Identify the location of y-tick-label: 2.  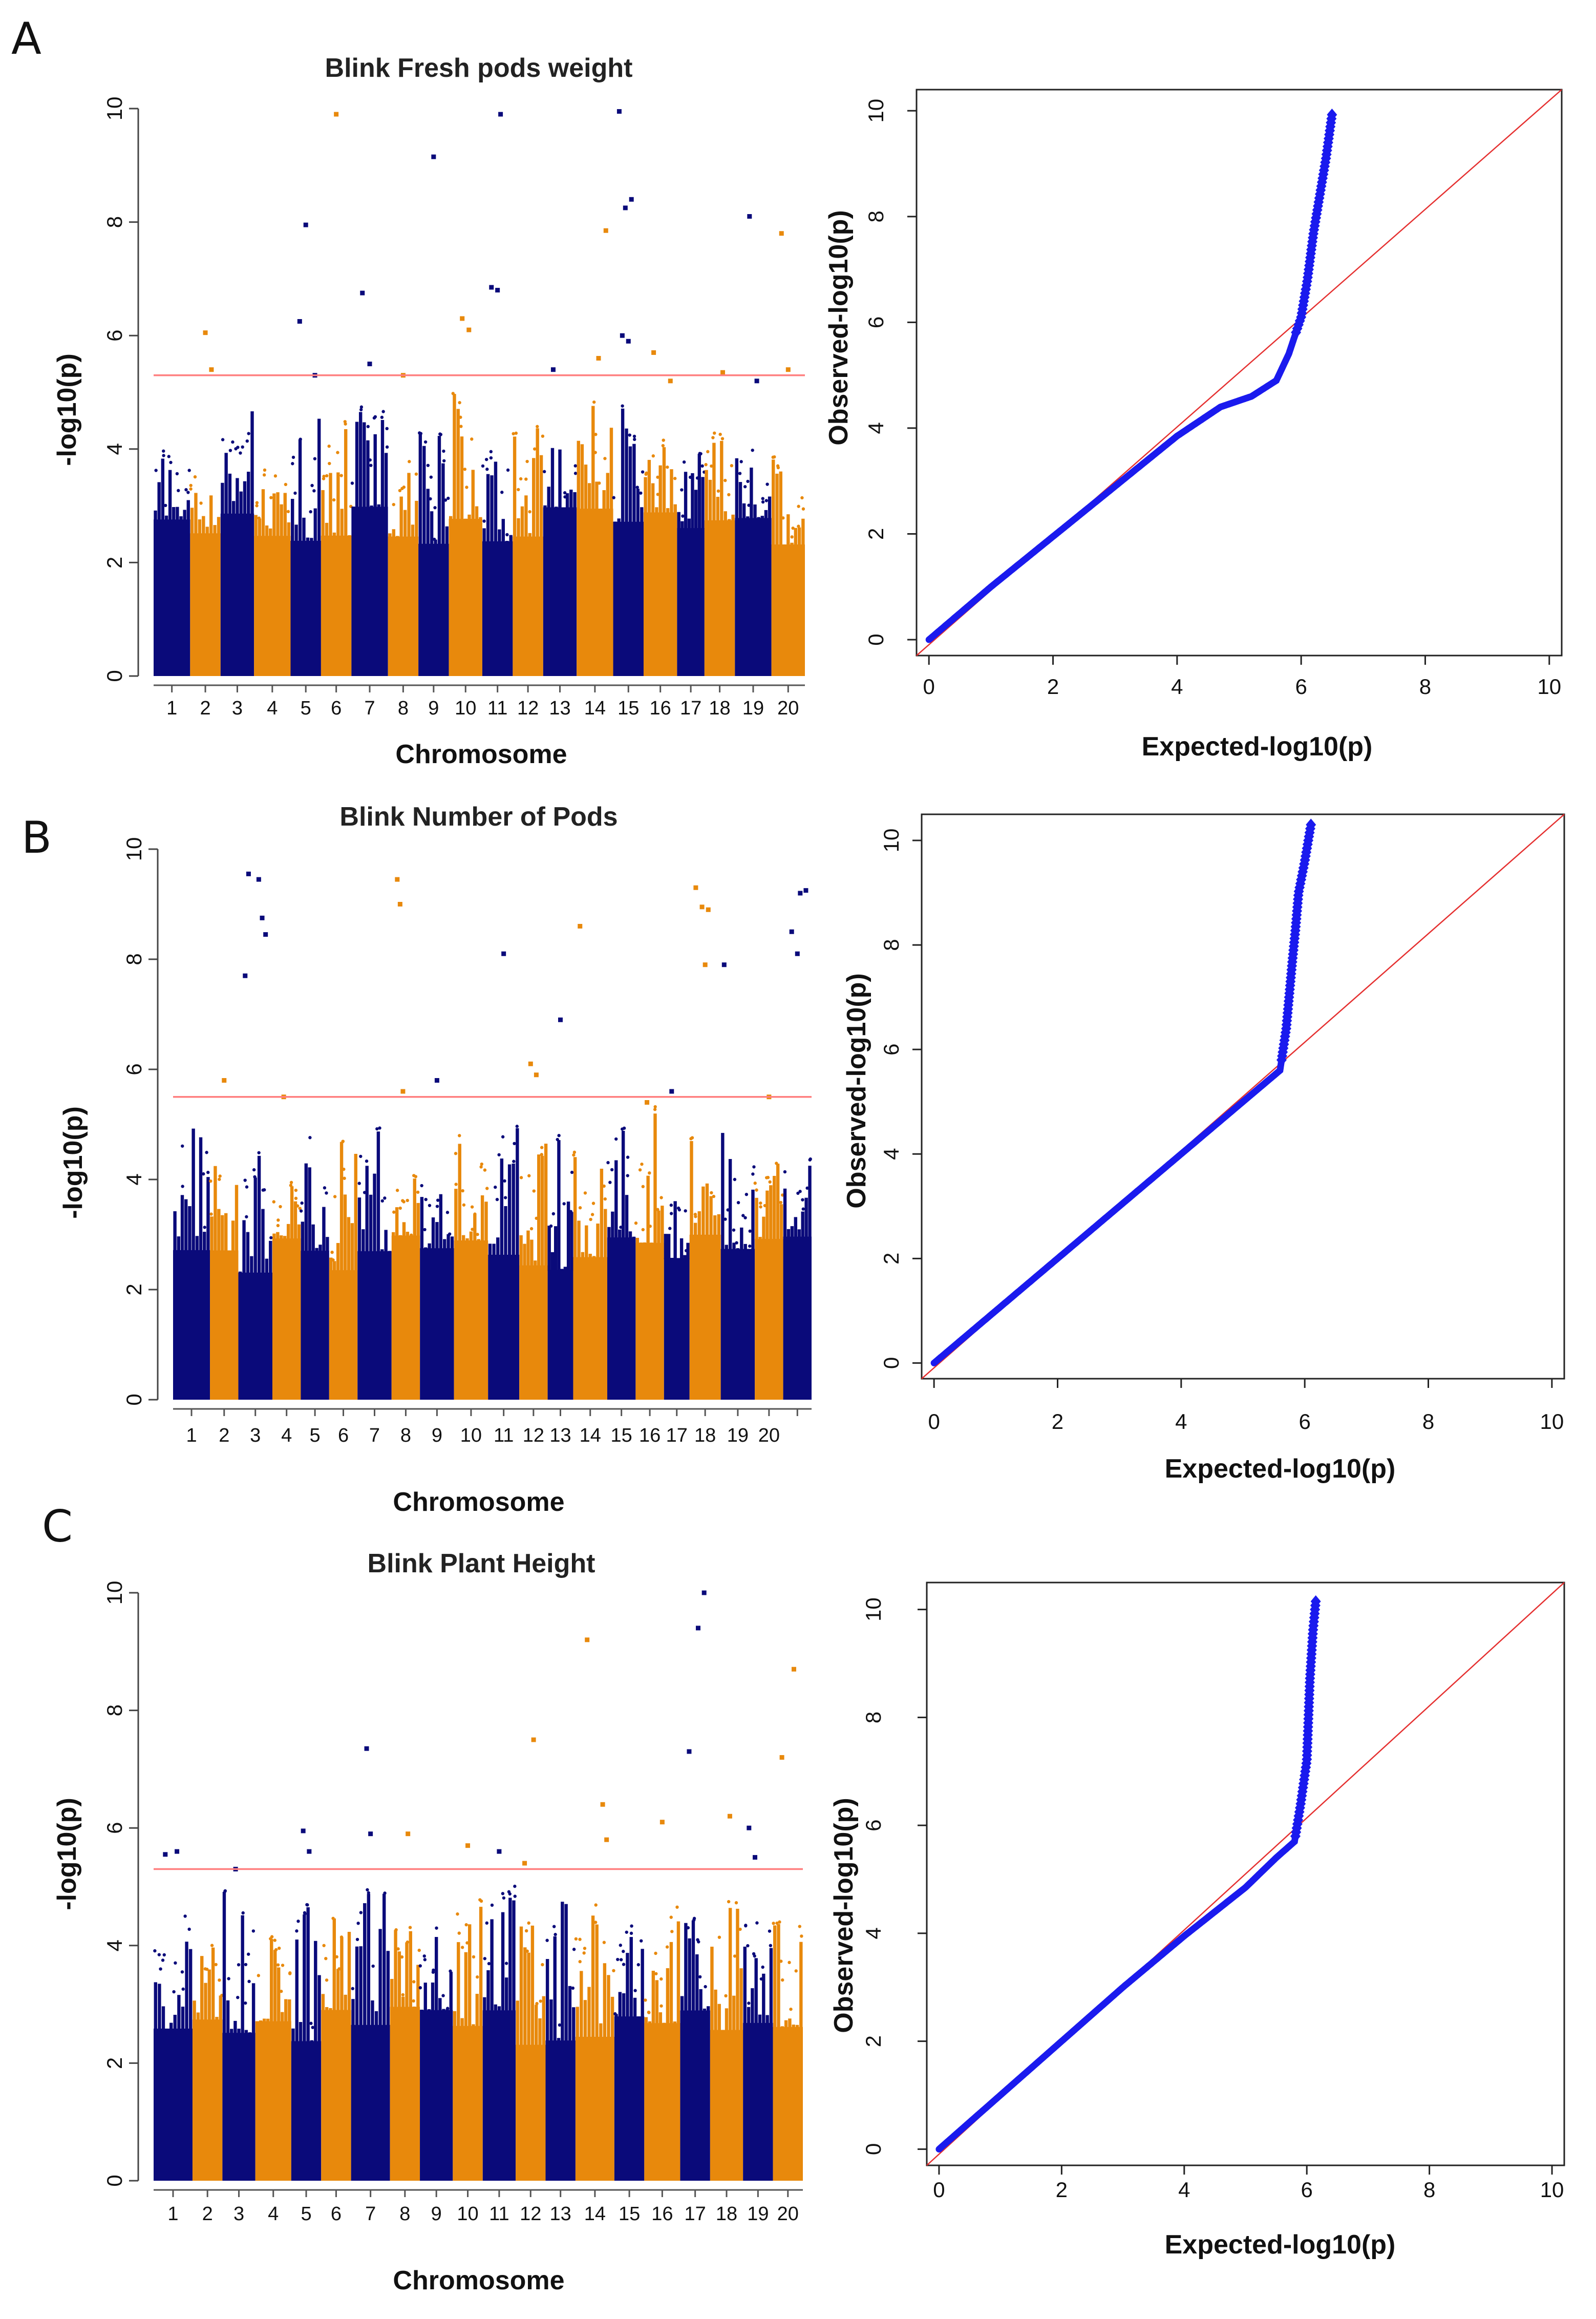
(876, 534).